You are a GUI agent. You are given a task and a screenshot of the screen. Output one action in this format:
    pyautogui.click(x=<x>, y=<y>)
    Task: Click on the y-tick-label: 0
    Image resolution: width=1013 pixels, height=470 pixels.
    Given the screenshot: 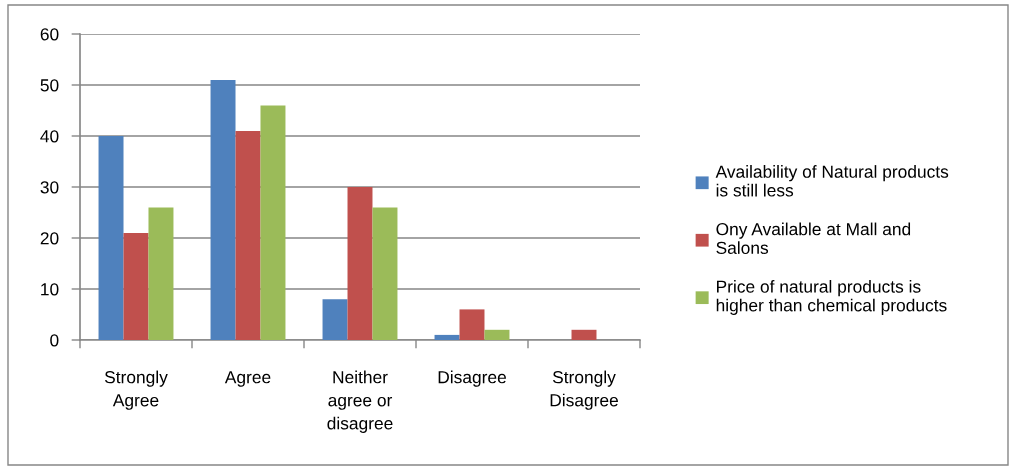 What is the action you would take?
    pyautogui.click(x=54, y=340)
    